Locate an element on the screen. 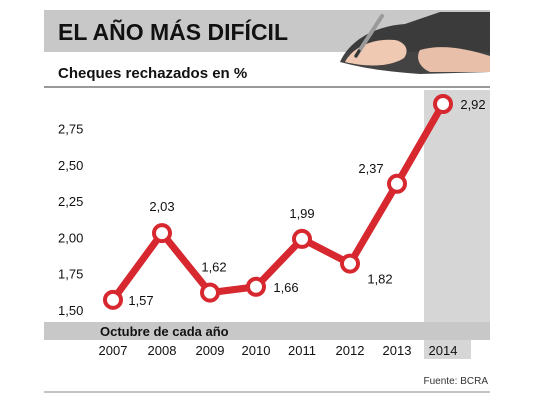  x-axis-ticks: 2007 2008 2009 2010 2011 2012 2013 2014 is located at coordinates (285, 349).